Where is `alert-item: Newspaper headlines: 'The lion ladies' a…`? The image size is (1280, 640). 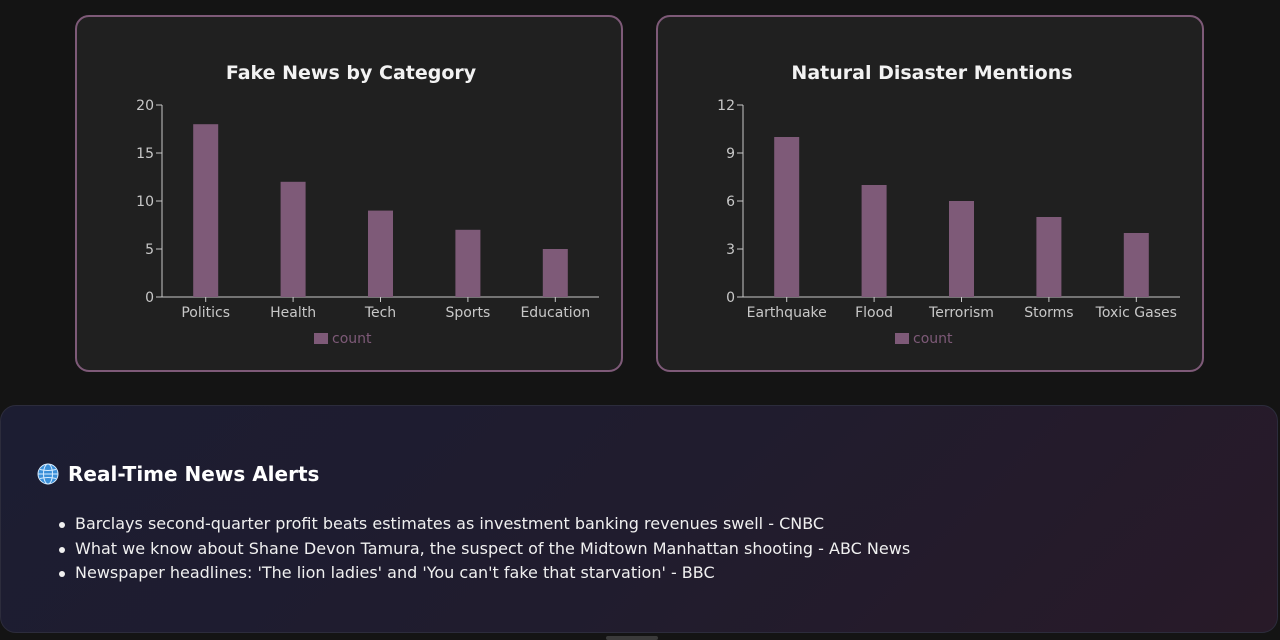 alert-item: Newspaper headlines: 'The lion ladies' a… is located at coordinates (484, 573).